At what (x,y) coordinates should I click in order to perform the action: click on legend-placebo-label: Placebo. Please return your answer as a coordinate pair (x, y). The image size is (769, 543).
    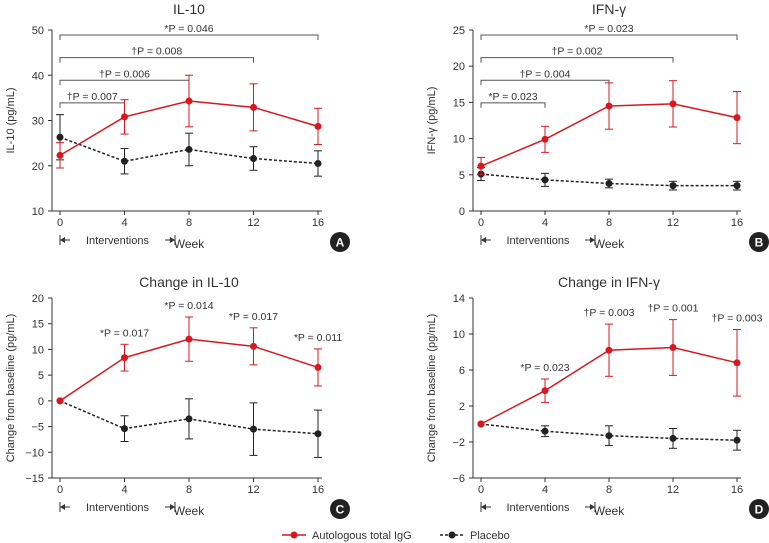
    Looking at the image, I should click on (490, 536).